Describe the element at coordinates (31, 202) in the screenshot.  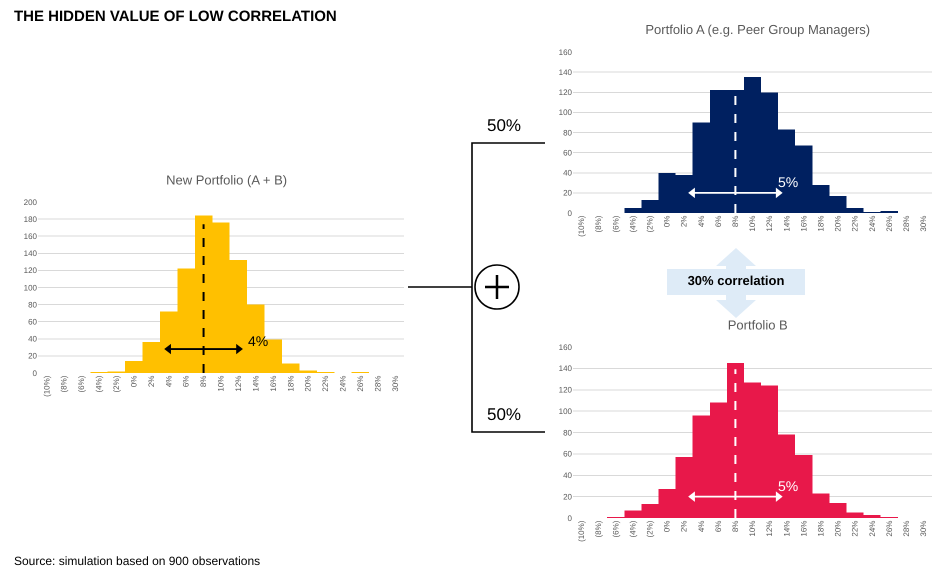
I see `y-tick-label: 200` at that location.